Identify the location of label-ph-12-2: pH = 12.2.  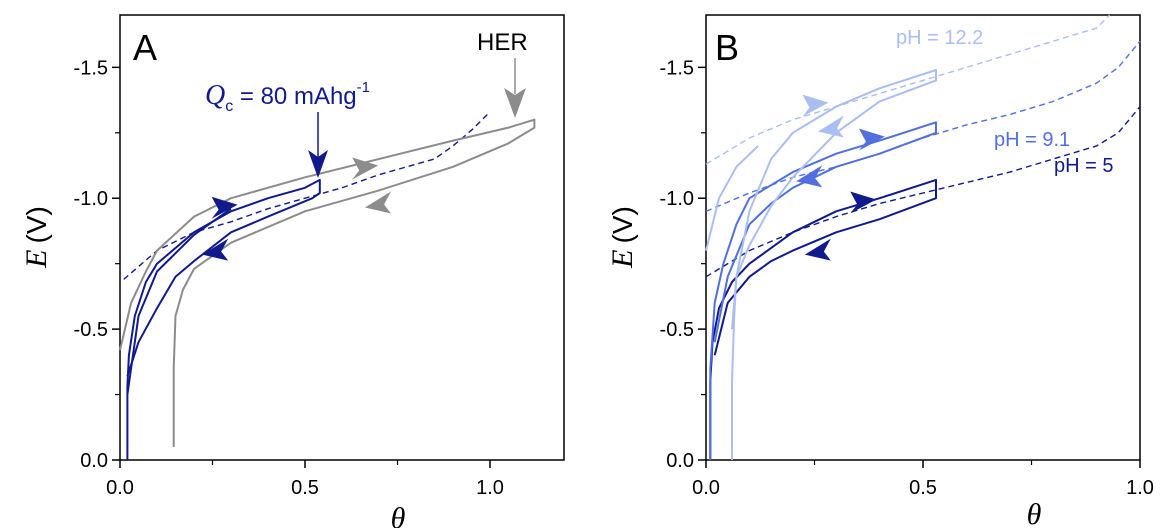
(939, 38).